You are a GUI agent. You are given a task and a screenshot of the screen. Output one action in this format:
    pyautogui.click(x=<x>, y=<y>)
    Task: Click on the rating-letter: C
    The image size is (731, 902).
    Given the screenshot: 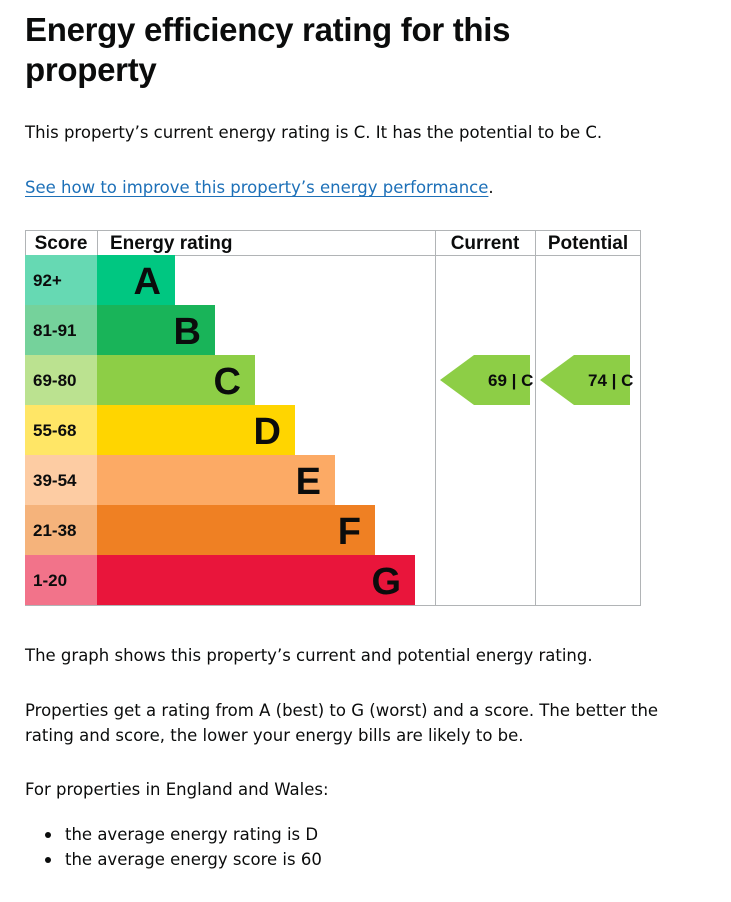 What is the action you would take?
    pyautogui.click(x=227, y=382)
    